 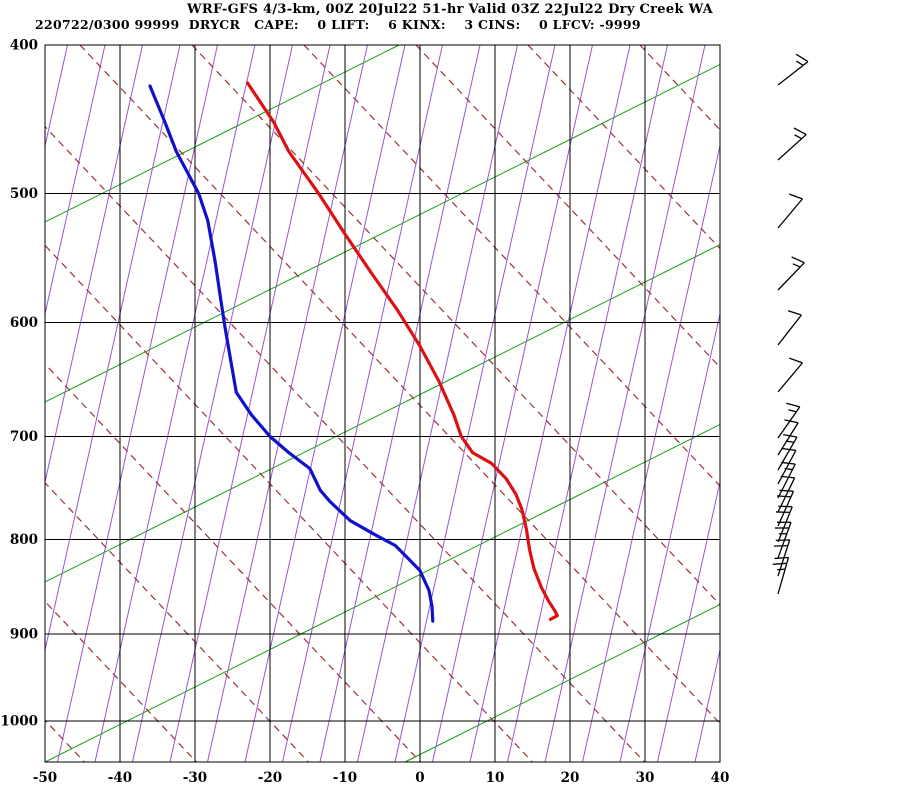 I want to click on x-axis-tick-label: 10, so click(x=495, y=778).